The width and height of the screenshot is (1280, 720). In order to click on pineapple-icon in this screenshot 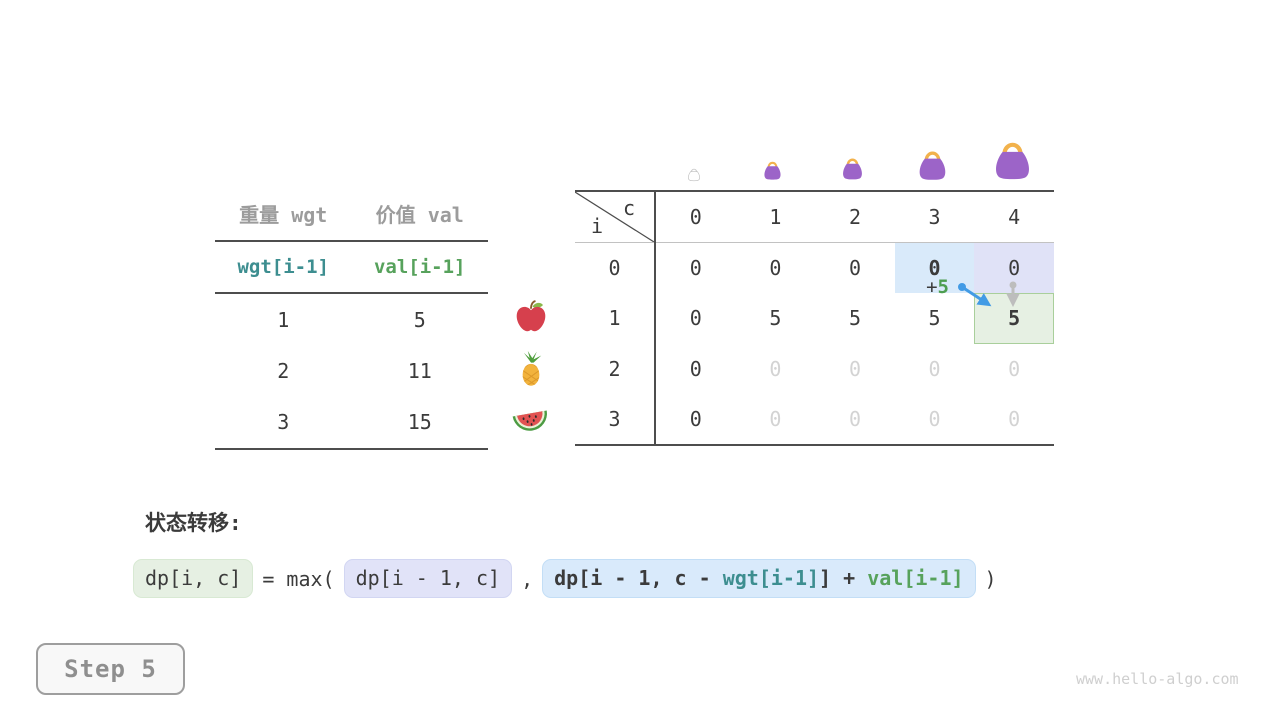, I will do `click(531, 369)`.